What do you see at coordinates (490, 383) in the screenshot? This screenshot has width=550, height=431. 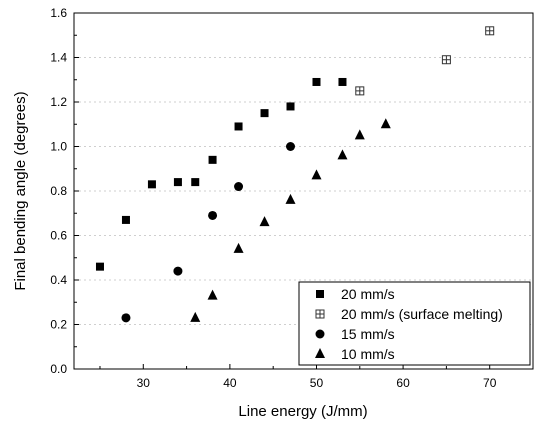 I see `x-tick-label: 70` at bounding box center [490, 383].